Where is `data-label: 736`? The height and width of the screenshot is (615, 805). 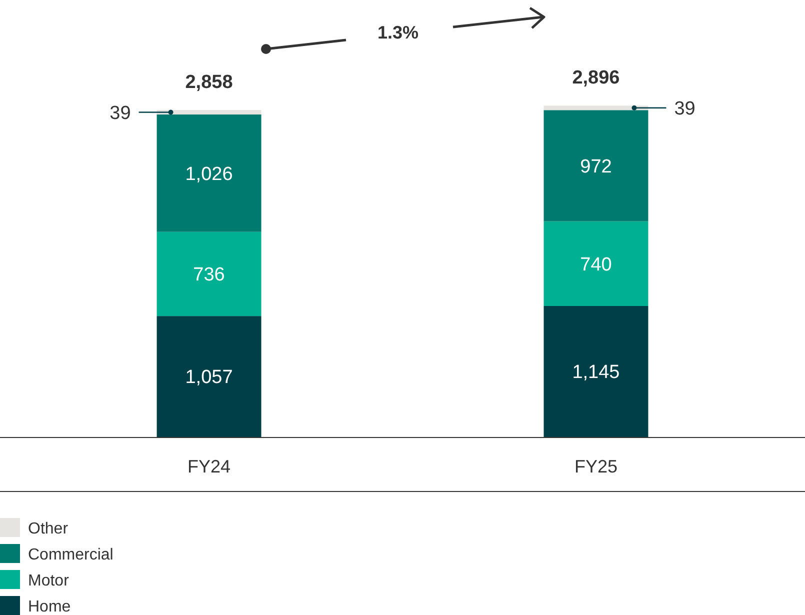
data-label: 736 is located at coordinates (209, 275).